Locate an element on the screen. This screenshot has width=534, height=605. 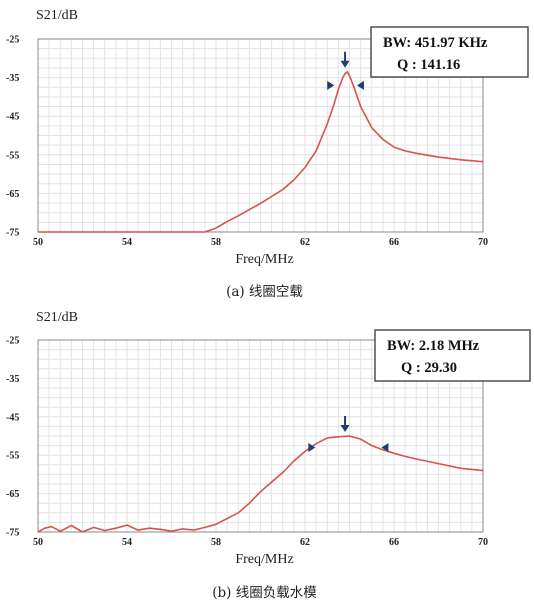
figure-caption: (b) 线圈负载水模 is located at coordinates (264, 593).